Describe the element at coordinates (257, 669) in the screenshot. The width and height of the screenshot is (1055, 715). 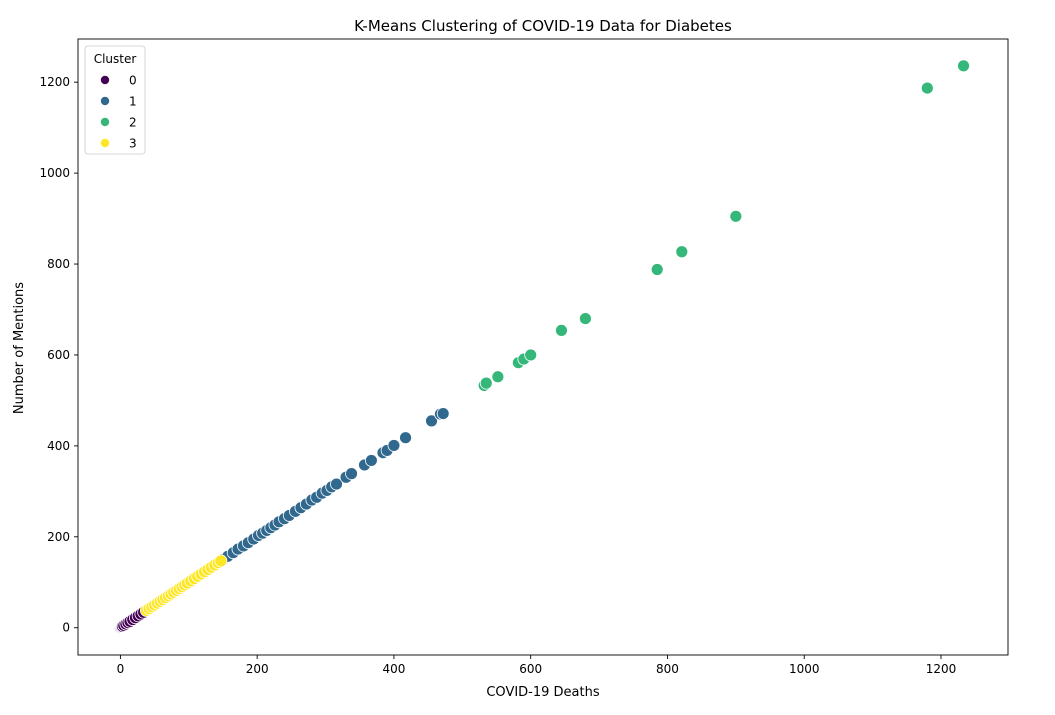
I see `x-tick-label: 200` at that location.